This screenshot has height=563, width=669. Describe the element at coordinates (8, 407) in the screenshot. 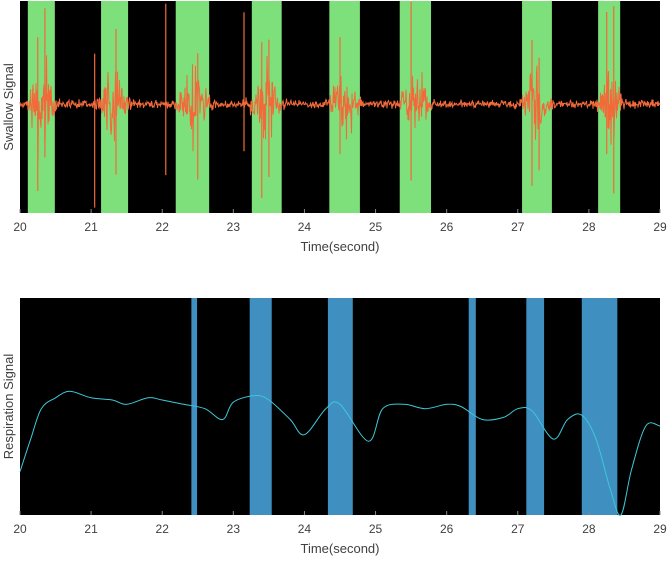

I see `y-axis-label: Respiration Signal` at that location.